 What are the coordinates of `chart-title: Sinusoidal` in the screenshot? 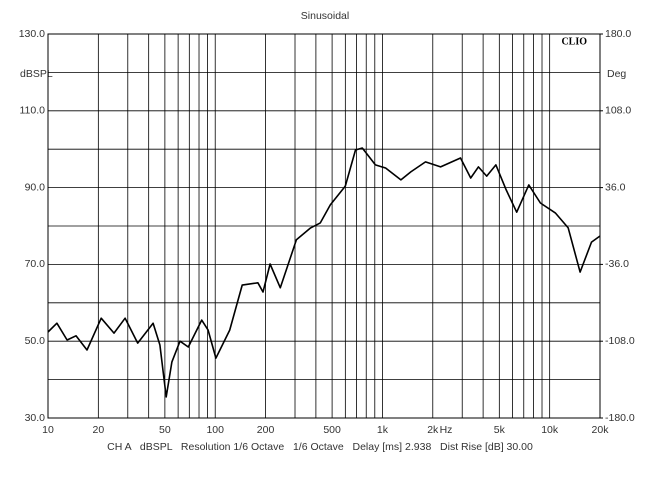 It's located at (325, 16).